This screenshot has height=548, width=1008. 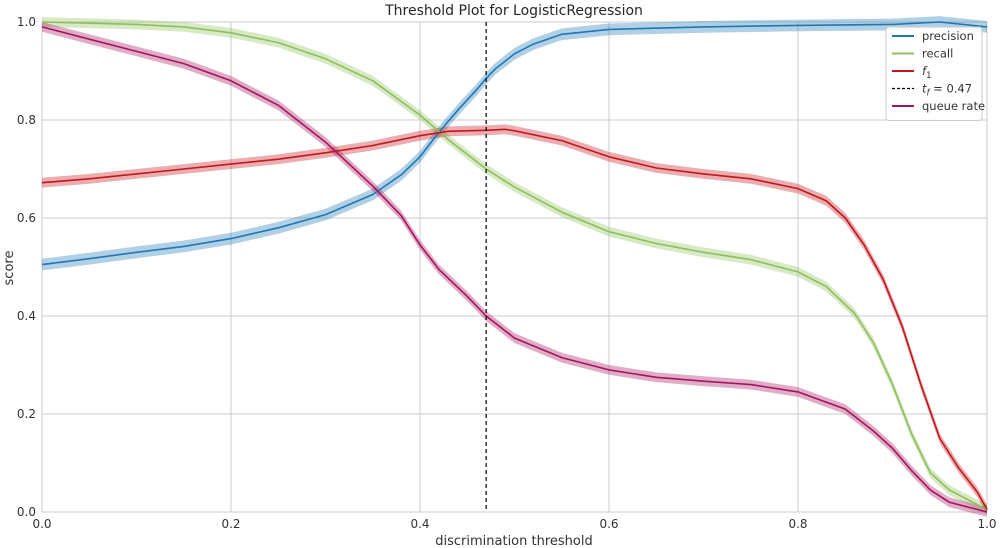 I want to click on x-tick-label: 0.6, so click(x=608, y=524).